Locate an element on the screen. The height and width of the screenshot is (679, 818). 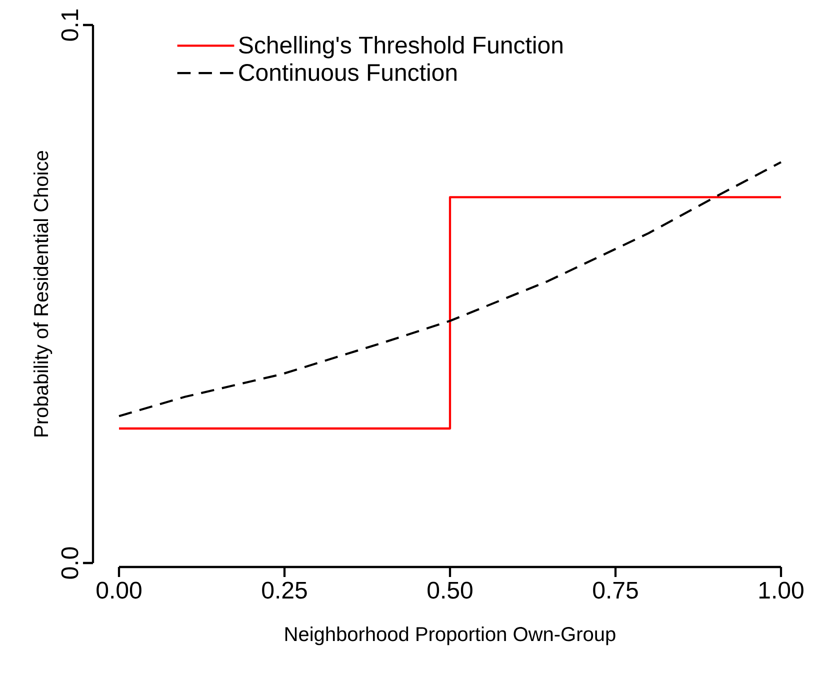
x-tick-label: 0.00 is located at coordinates (119, 590).